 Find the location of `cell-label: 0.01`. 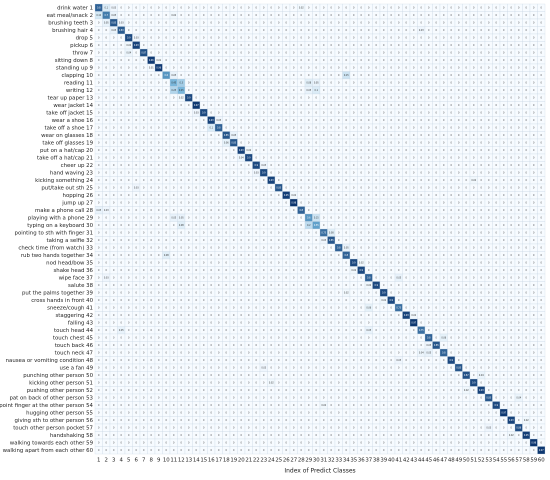

cell-label: 0.01 is located at coordinates (158, 60).